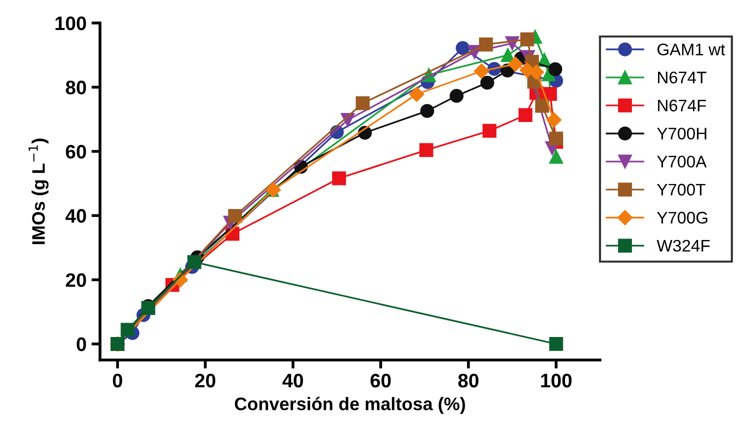  Describe the element at coordinates (76, 151) in the screenshot. I see `y-tick-label: 60` at that location.